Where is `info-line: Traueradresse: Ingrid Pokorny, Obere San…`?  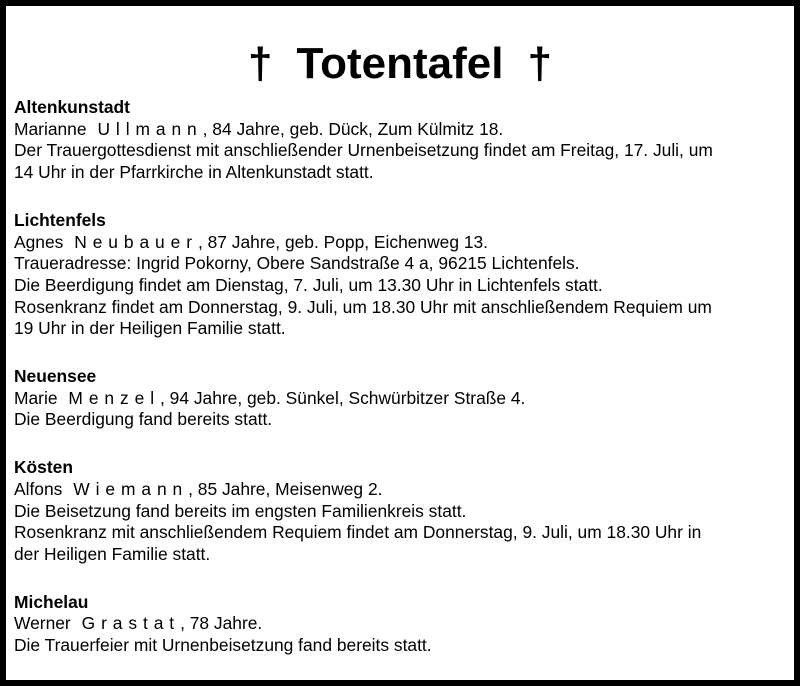
info-line: Traueradresse: Ingrid Pokorny, Obere San… is located at coordinates (297, 263).